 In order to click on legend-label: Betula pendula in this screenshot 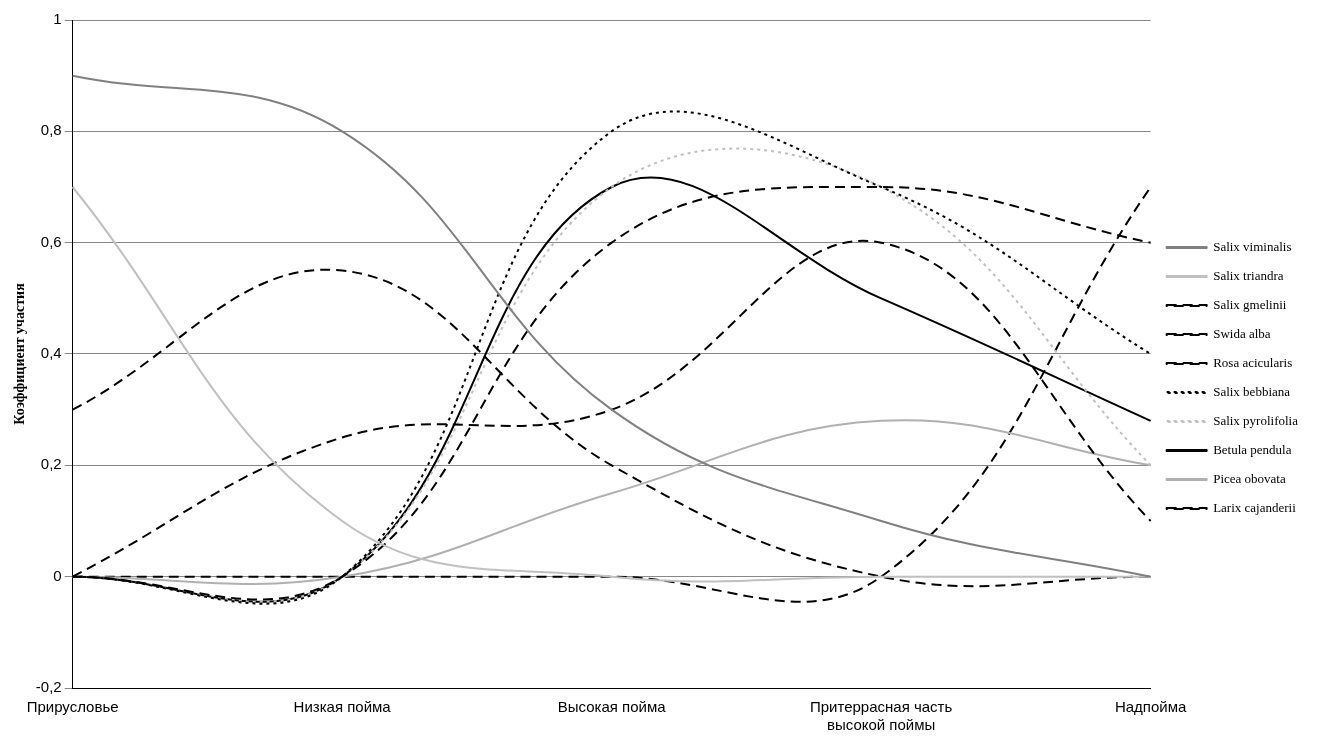, I will do `click(1252, 449)`.